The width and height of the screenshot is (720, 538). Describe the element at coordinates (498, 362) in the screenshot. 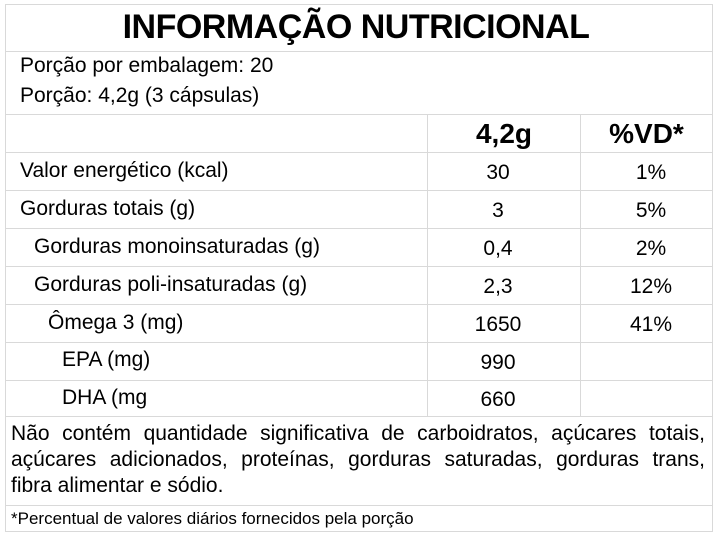

I see `row-amount: 990` at that location.